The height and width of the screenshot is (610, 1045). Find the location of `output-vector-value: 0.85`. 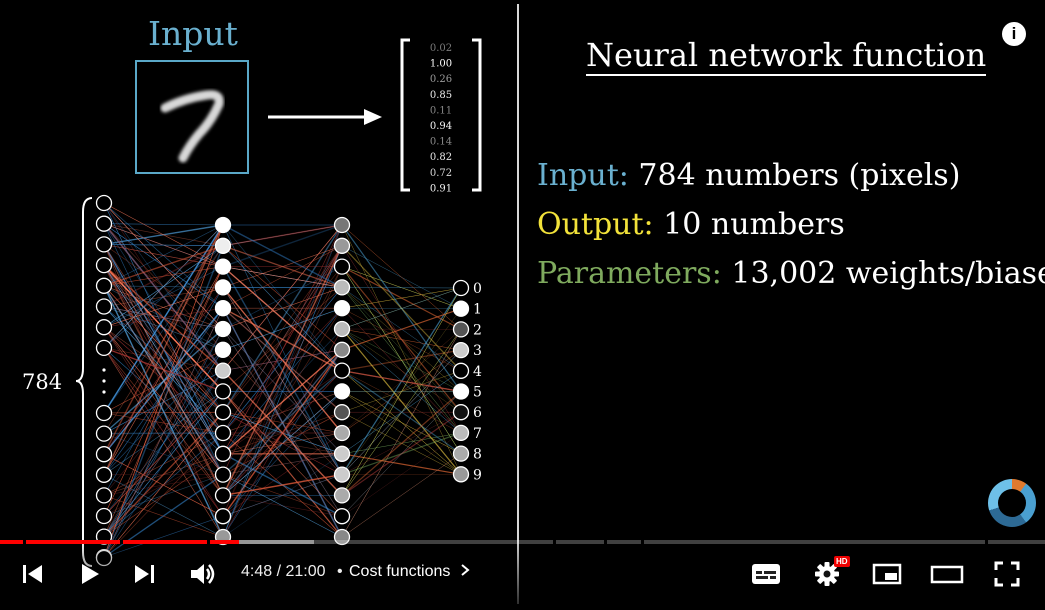

output-vector-value: 0.85 is located at coordinates (441, 95).